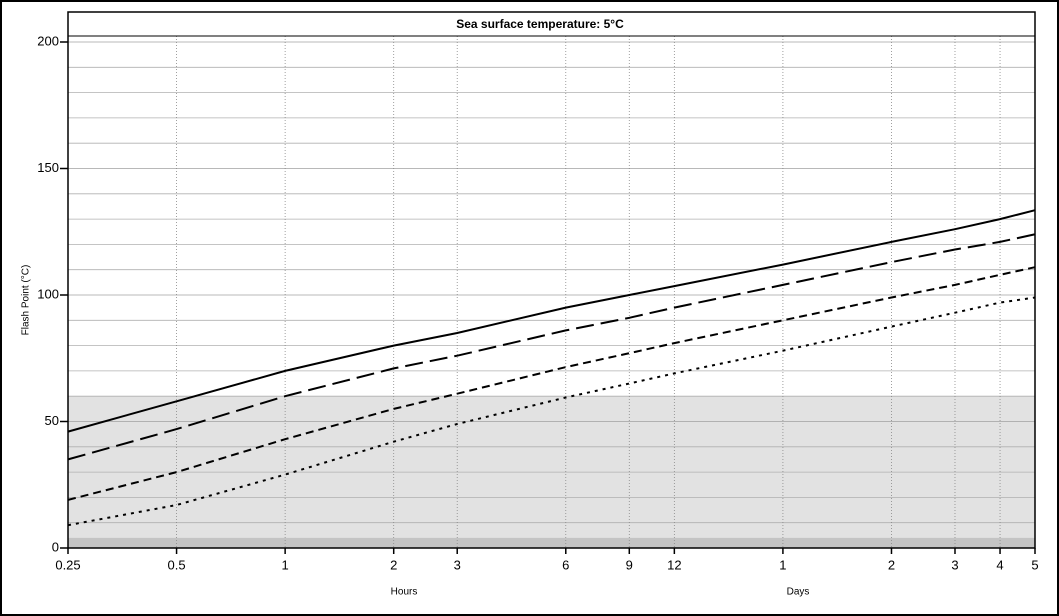  I want to click on x-tick-label: 5, so click(1034, 564).